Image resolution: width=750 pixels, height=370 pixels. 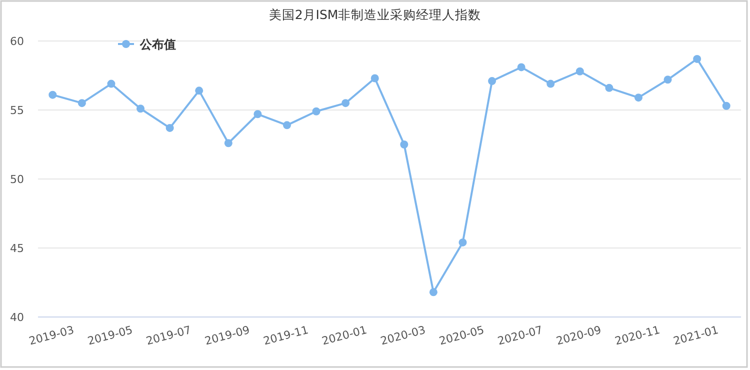 What do you see at coordinates (696, 335) in the screenshot?
I see `x-tick-label: 2021-01` at bounding box center [696, 335].